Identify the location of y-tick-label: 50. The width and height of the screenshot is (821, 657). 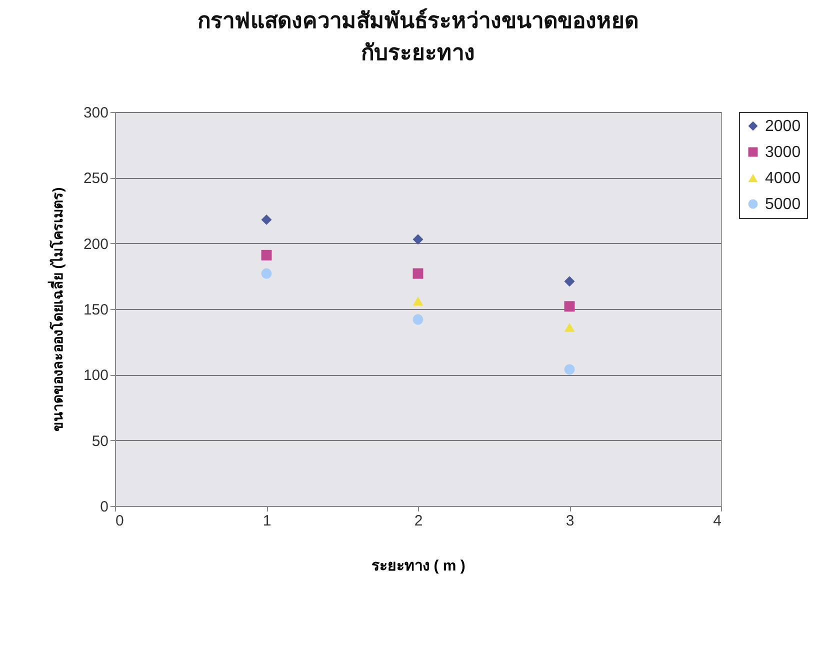
(100, 441).